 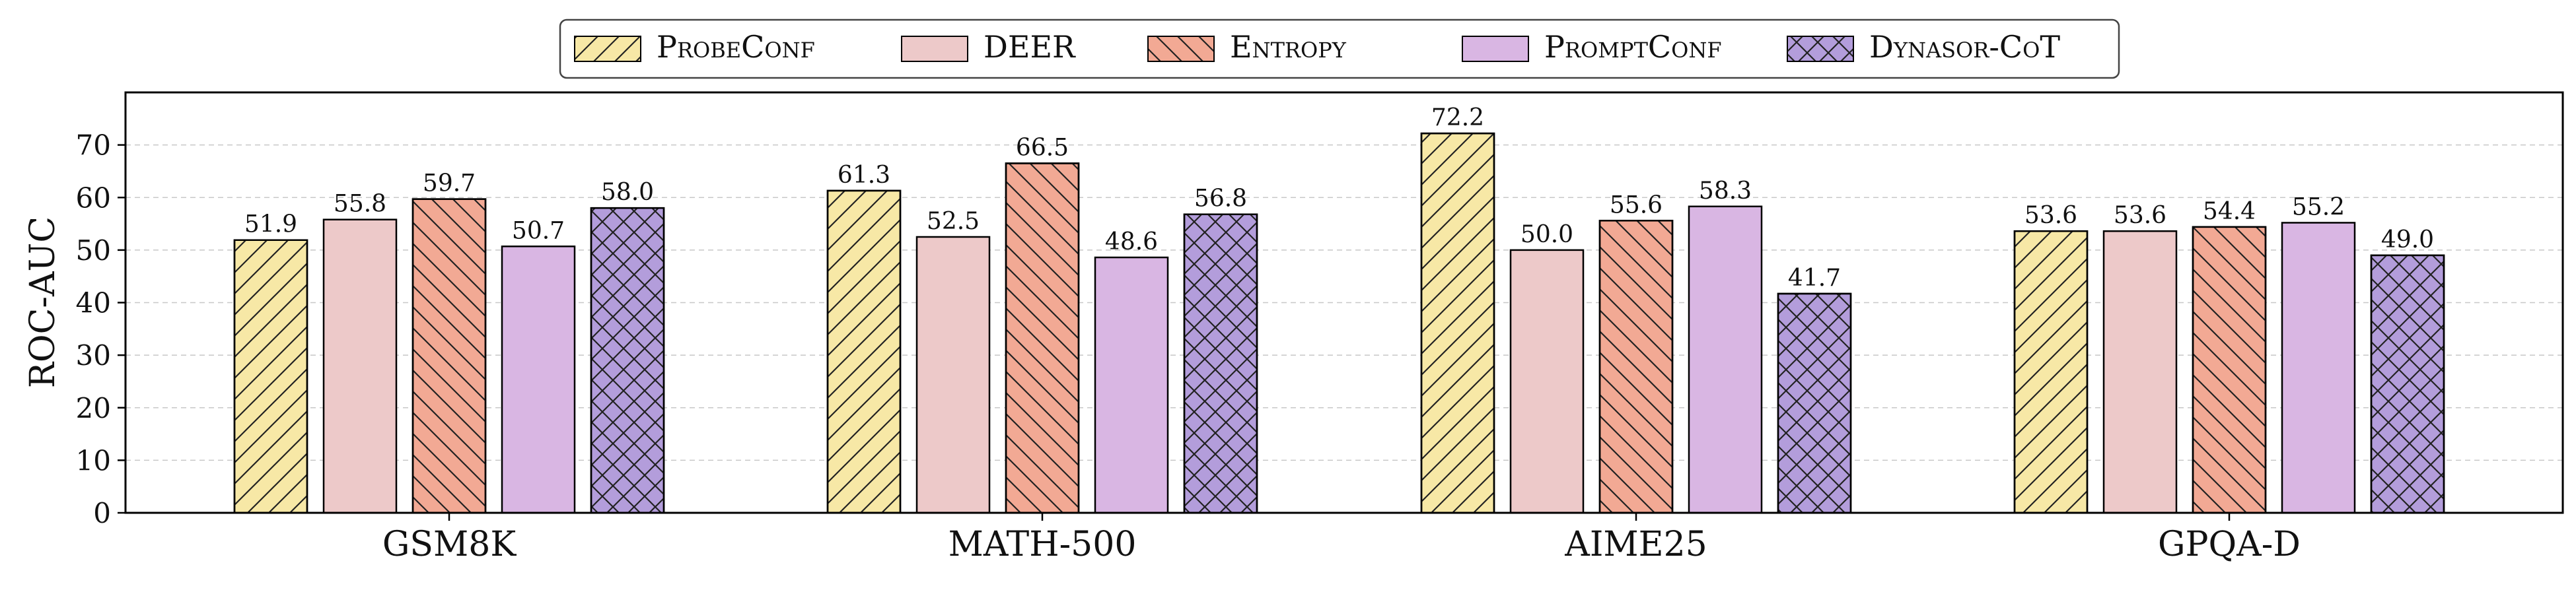 What do you see at coordinates (93, 355) in the screenshot?
I see `y-tick-label: 30` at bounding box center [93, 355].